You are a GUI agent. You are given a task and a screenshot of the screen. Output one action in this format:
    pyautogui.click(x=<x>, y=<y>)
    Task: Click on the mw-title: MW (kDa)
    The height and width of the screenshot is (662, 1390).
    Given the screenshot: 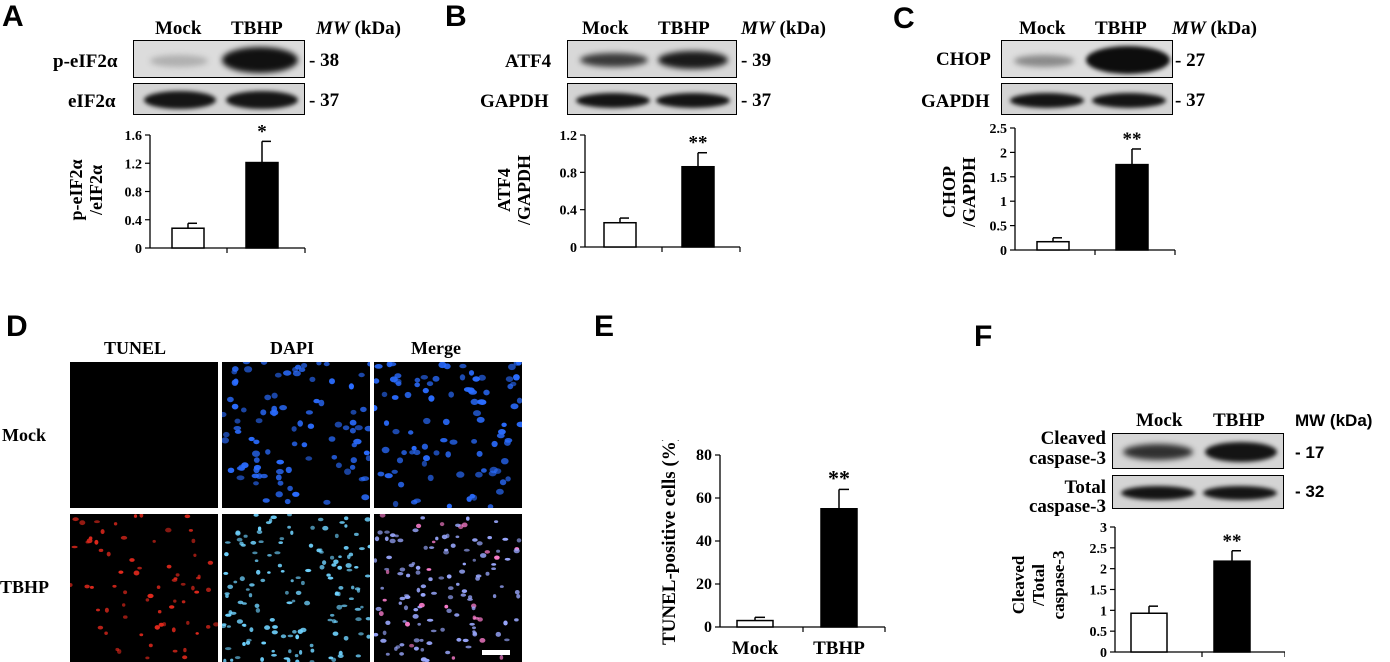 What is the action you would take?
    pyautogui.click(x=358, y=28)
    